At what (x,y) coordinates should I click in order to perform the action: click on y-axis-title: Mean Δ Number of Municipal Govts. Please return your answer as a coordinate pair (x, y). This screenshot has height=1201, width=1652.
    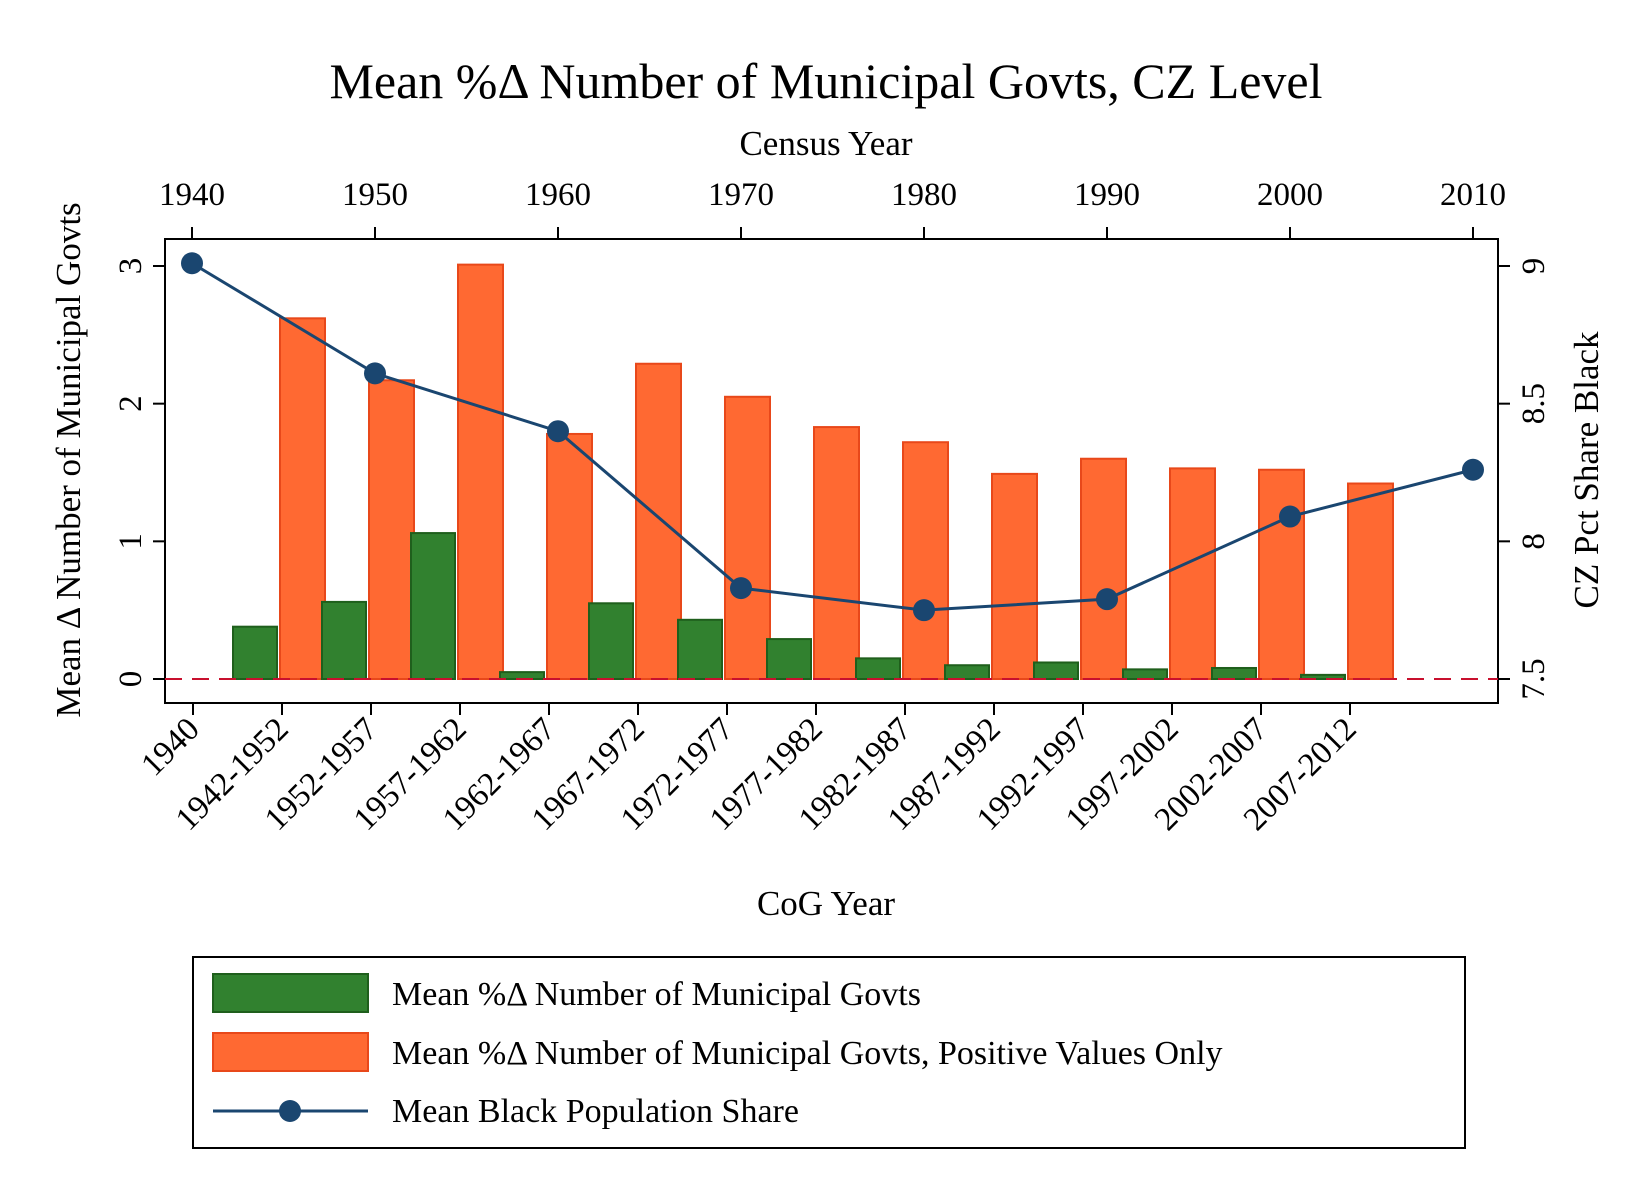
    Looking at the image, I should click on (68, 459).